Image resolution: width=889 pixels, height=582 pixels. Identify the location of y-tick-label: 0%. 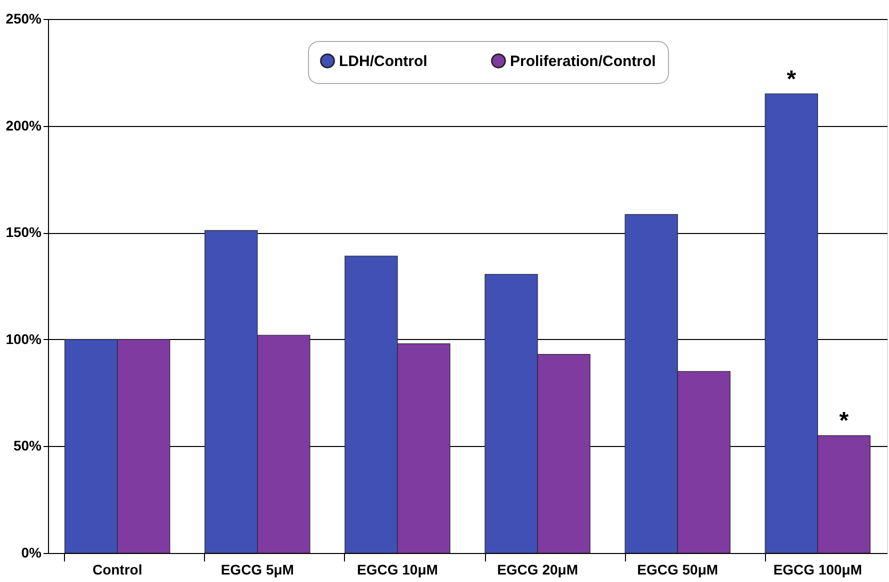
(31, 552).